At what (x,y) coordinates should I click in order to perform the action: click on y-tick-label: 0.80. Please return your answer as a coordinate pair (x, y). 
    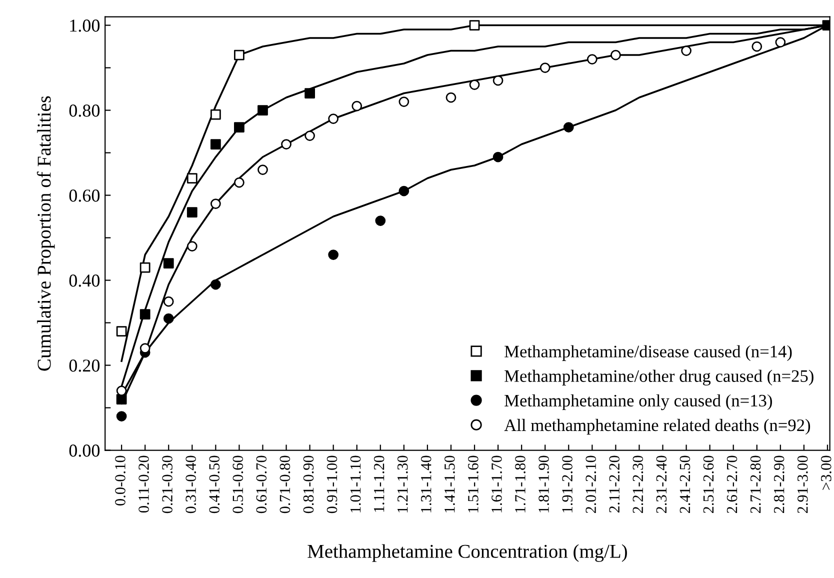
    Looking at the image, I should click on (84, 110).